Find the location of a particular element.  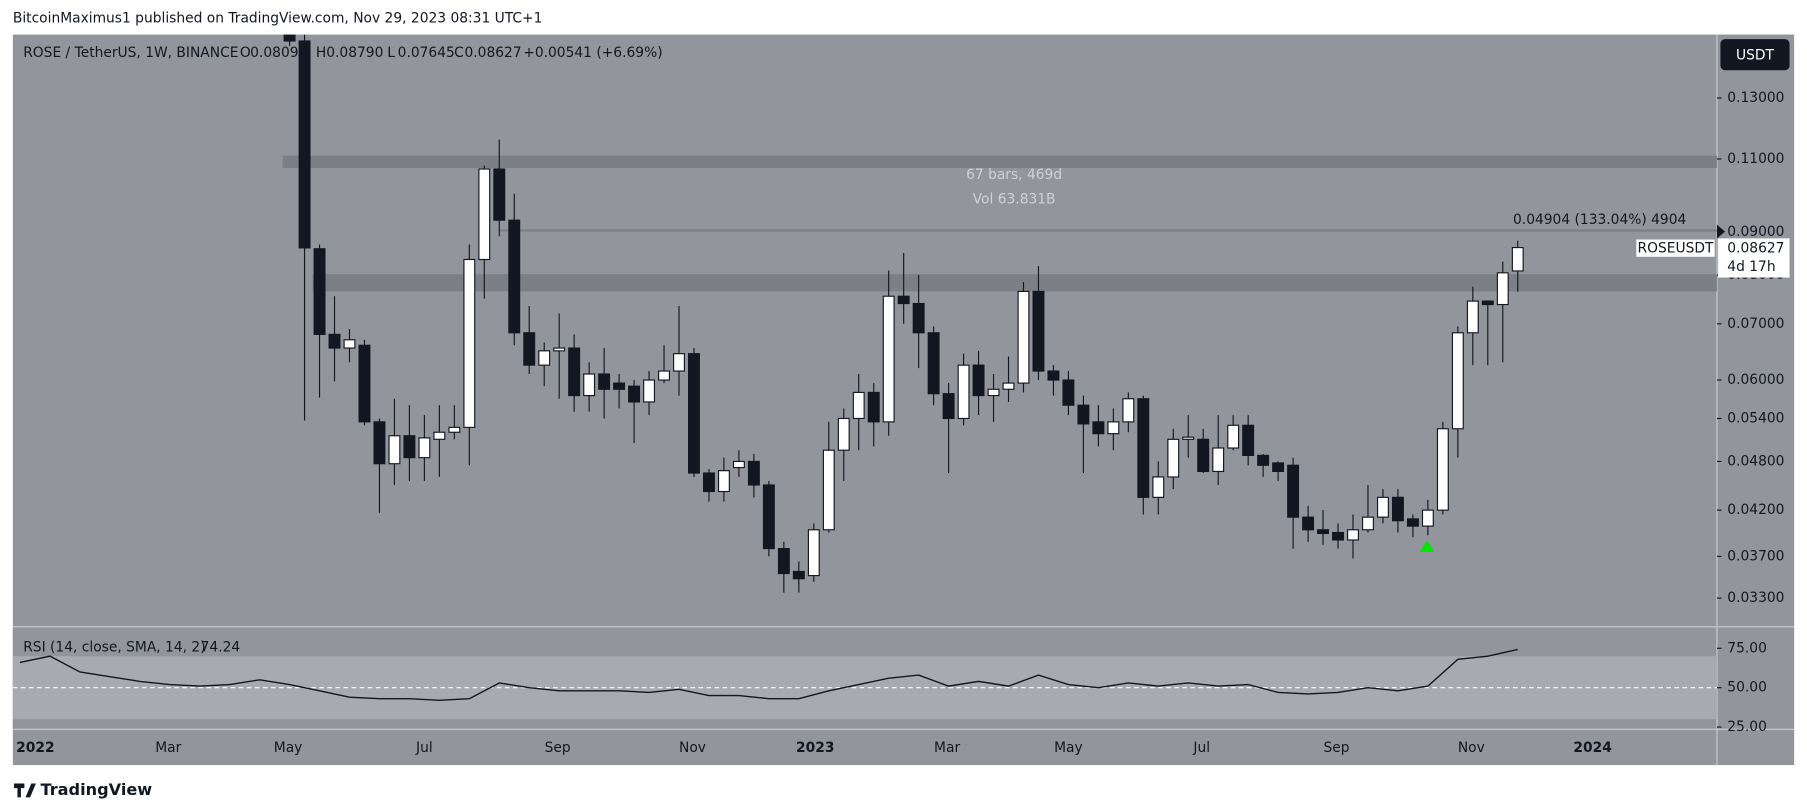

x-tick-label: 2024 is located at coordinates (1592, 748).